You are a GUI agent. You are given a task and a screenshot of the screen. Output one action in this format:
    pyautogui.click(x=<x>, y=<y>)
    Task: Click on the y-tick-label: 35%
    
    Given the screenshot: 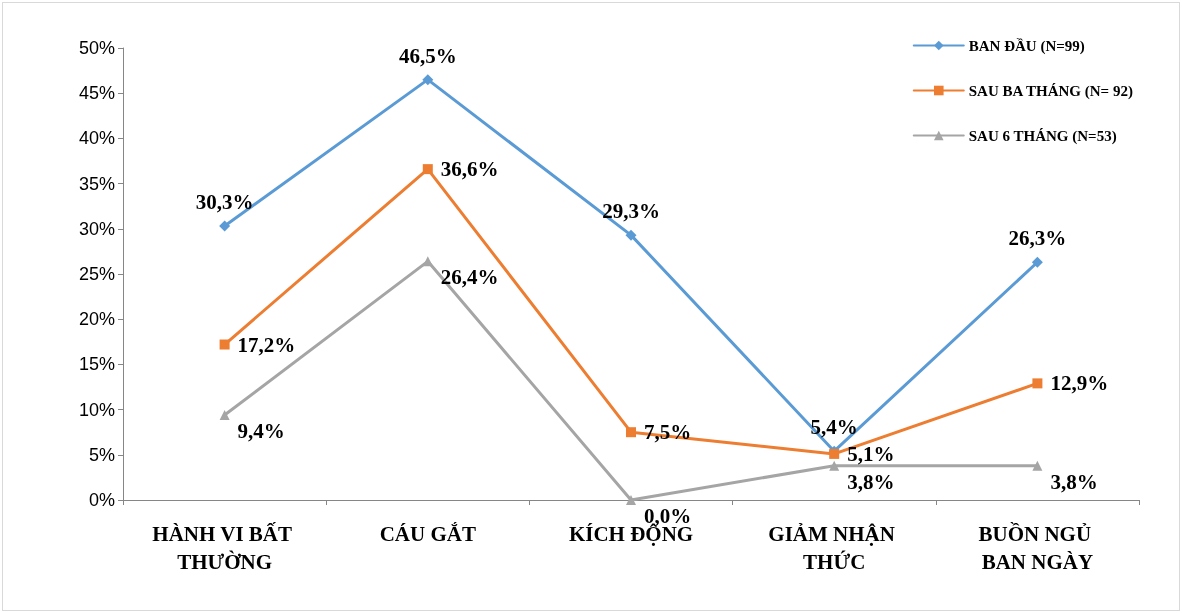 What is the action you would take?
    pyautogui.click(x=96, y=183)
    